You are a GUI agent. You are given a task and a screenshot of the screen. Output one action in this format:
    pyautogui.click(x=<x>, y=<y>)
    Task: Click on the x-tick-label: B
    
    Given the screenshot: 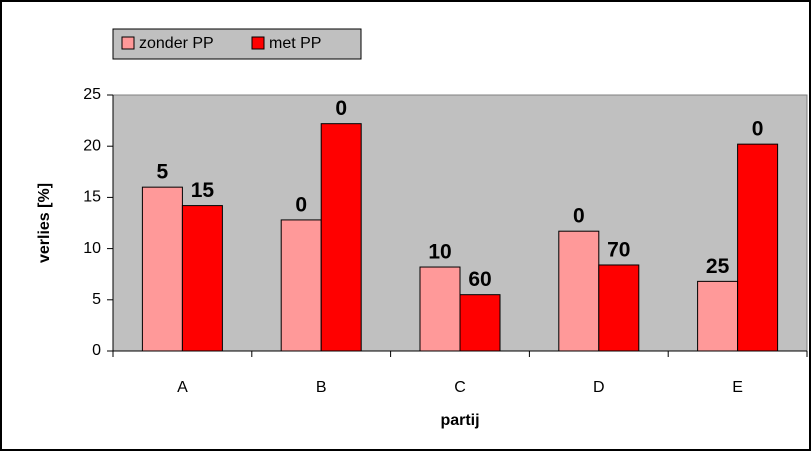 What is the action you would take?
    pyautogui.click(x=321, y=387)
    